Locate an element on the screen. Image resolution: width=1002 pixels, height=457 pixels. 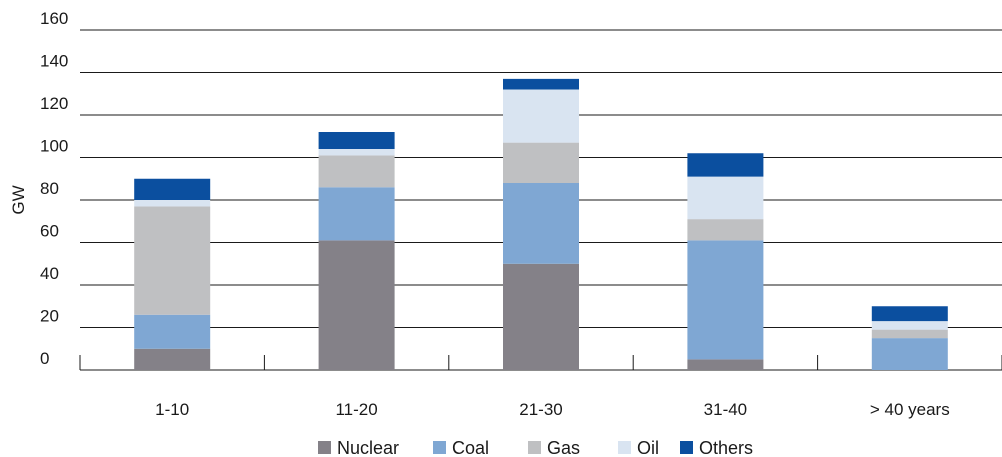
legend-swatch-coal is located at coordinates (439, 447).